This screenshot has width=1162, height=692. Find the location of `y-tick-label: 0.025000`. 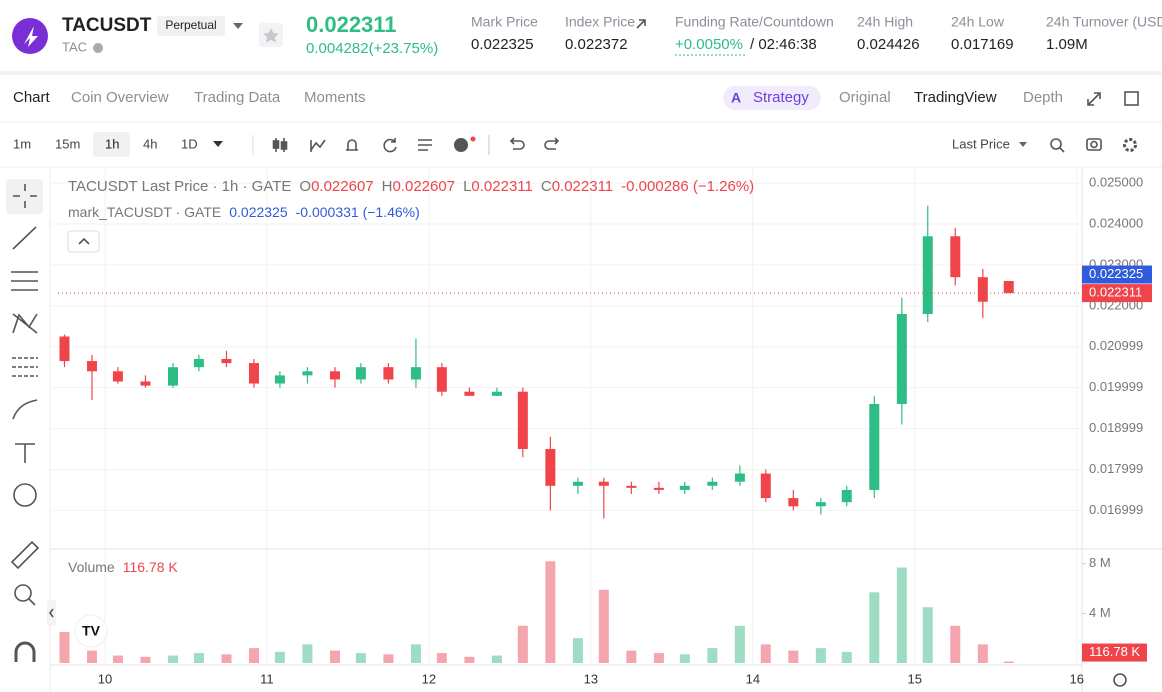

y-tick-label: 0.025000 is located at coordinates (1116, 182).